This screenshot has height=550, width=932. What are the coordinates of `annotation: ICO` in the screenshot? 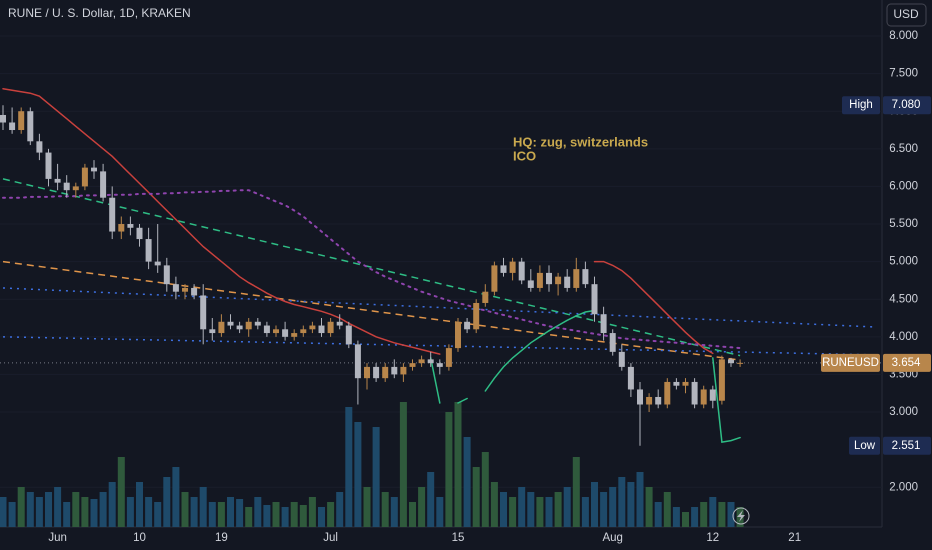 It's located at (524, 155).